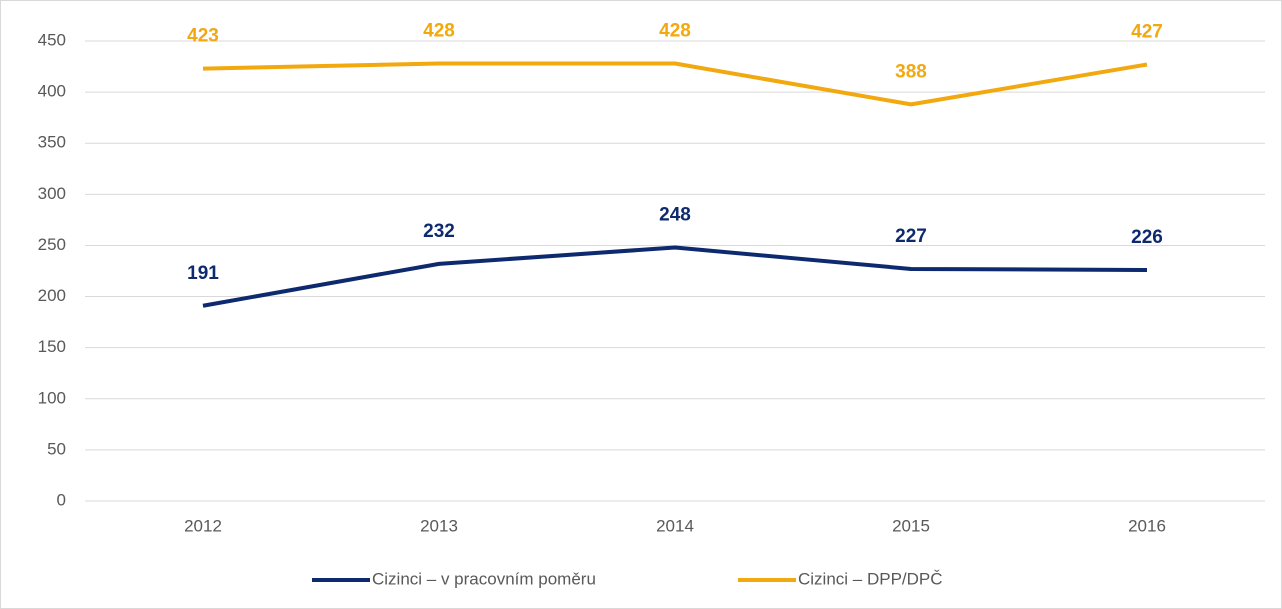  I want to click on data-label: 226, so click(1147, 237).